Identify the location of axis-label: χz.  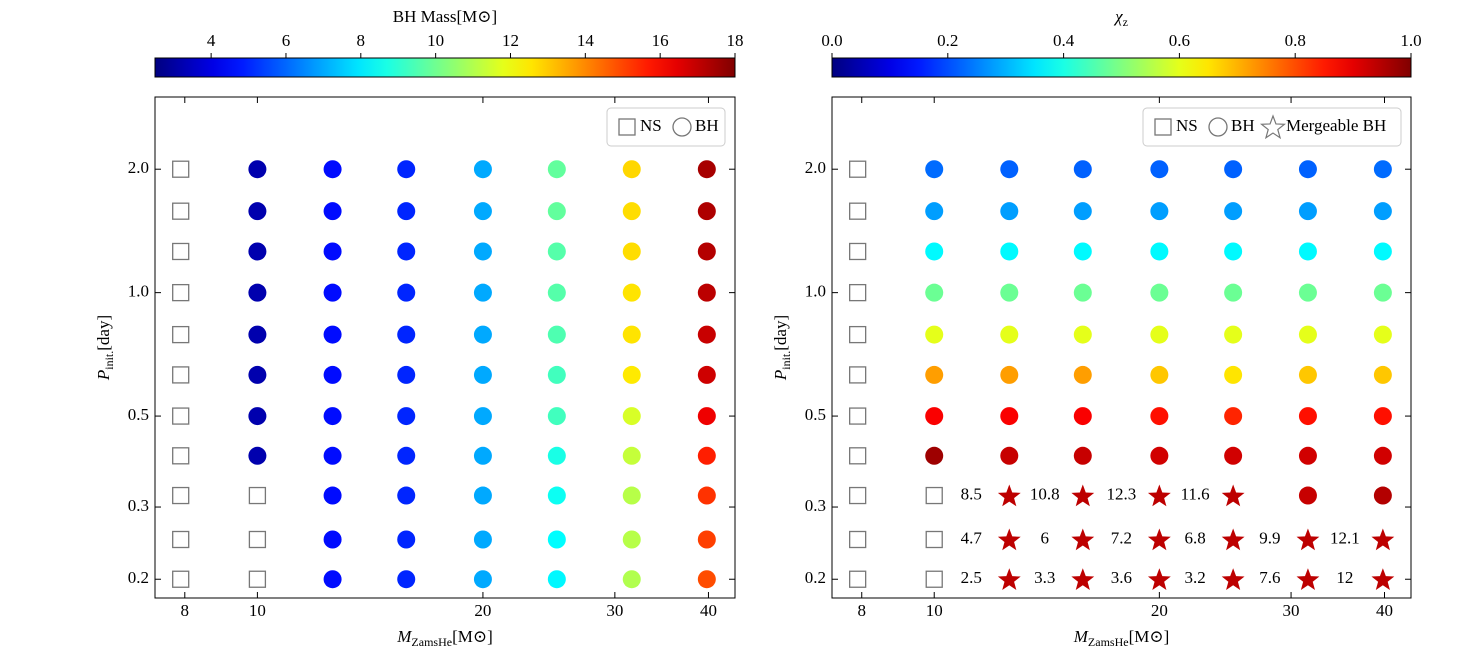
(1120, 18).